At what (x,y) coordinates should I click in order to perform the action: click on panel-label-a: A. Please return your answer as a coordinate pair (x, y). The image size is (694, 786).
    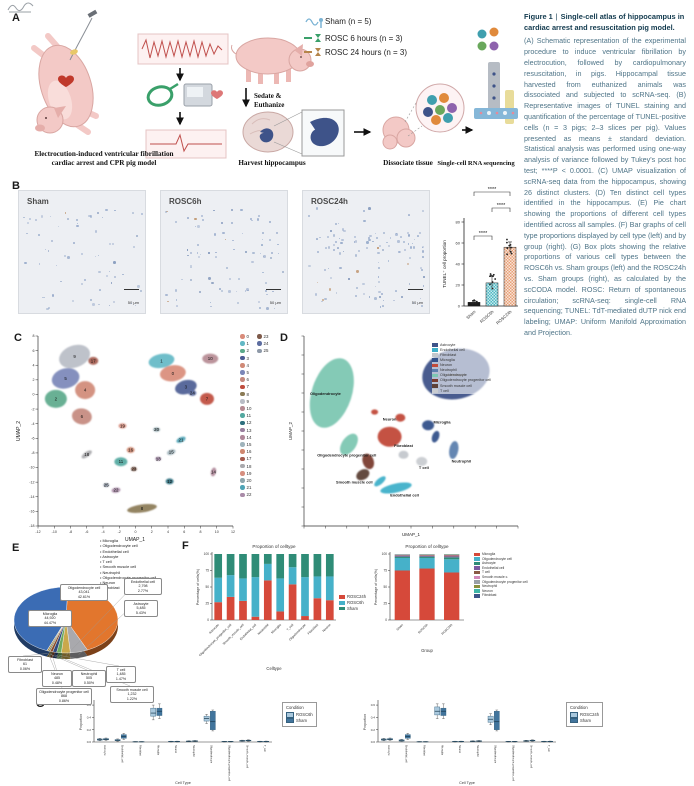
    Looking at the image, I should click on (16, 18).